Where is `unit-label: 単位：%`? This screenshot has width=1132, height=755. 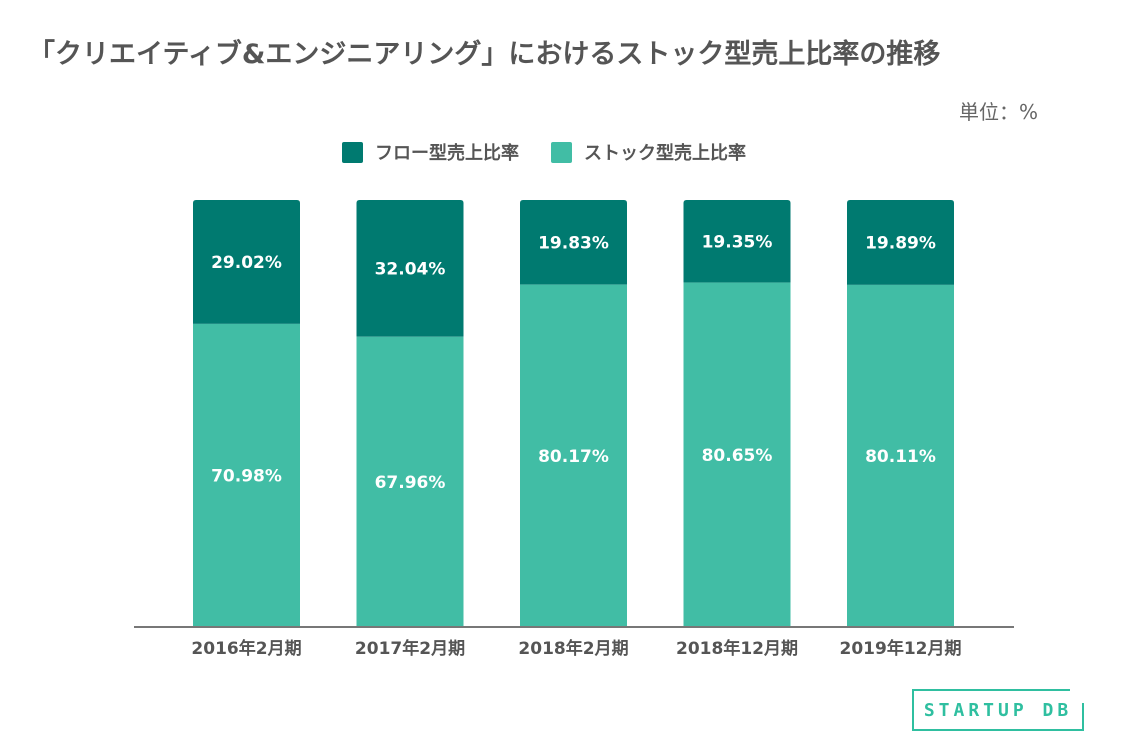
unit-label: 単位：% is located at coordinates (998, 112).